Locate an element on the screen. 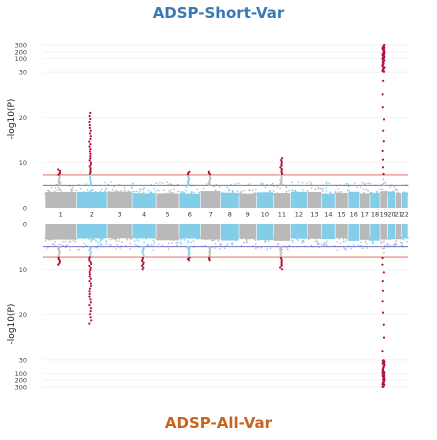 The image size is (437, 440). chromosome-label: 22 is located at coordinates (405, 215).